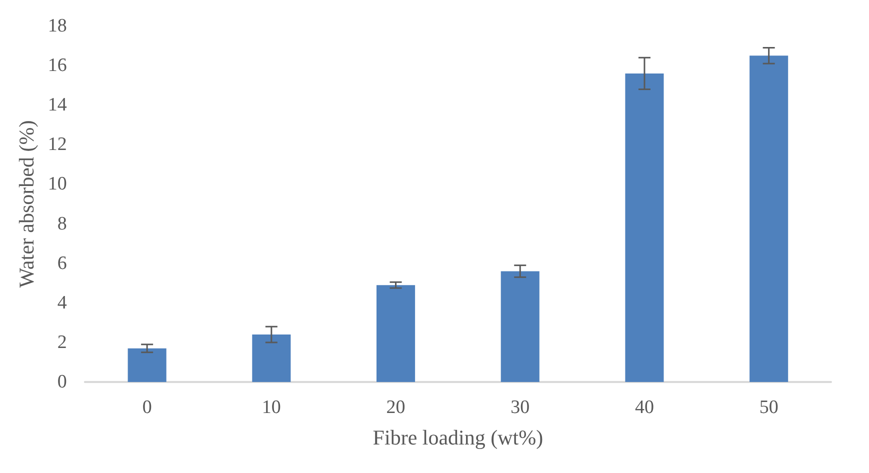 This screenshot has height=473, width=869. I want to click on x-tick-label: 20, so click(396, 407).